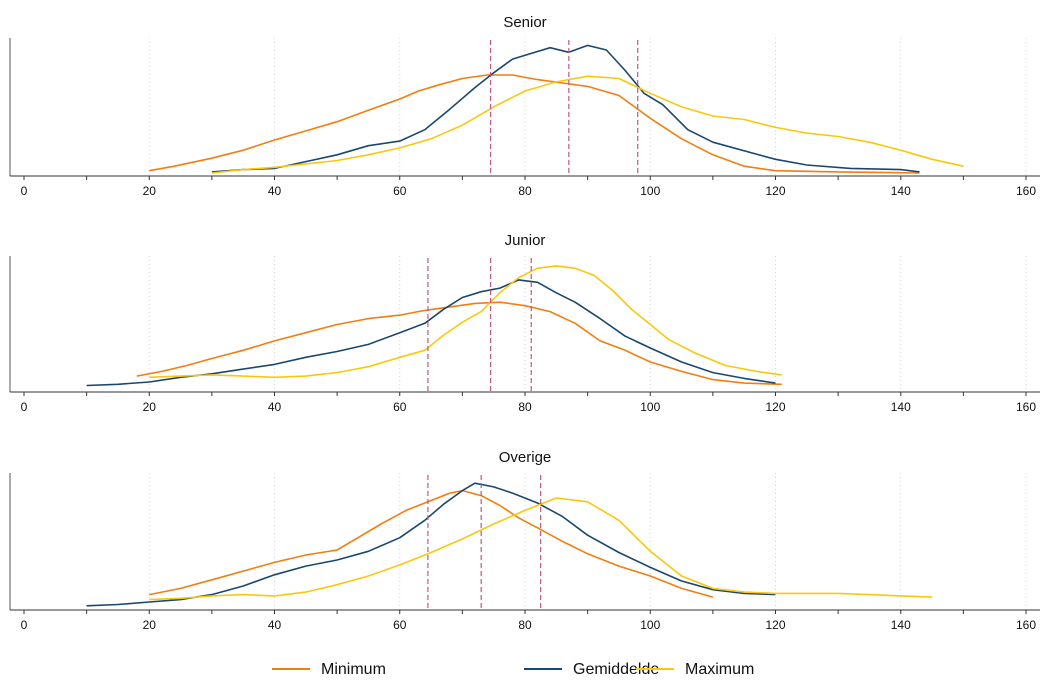  What do you see at coordinates (616, 669) in the screenshot?
I see `legend-label: Gemiddelde` at bounding box center [616, 669].